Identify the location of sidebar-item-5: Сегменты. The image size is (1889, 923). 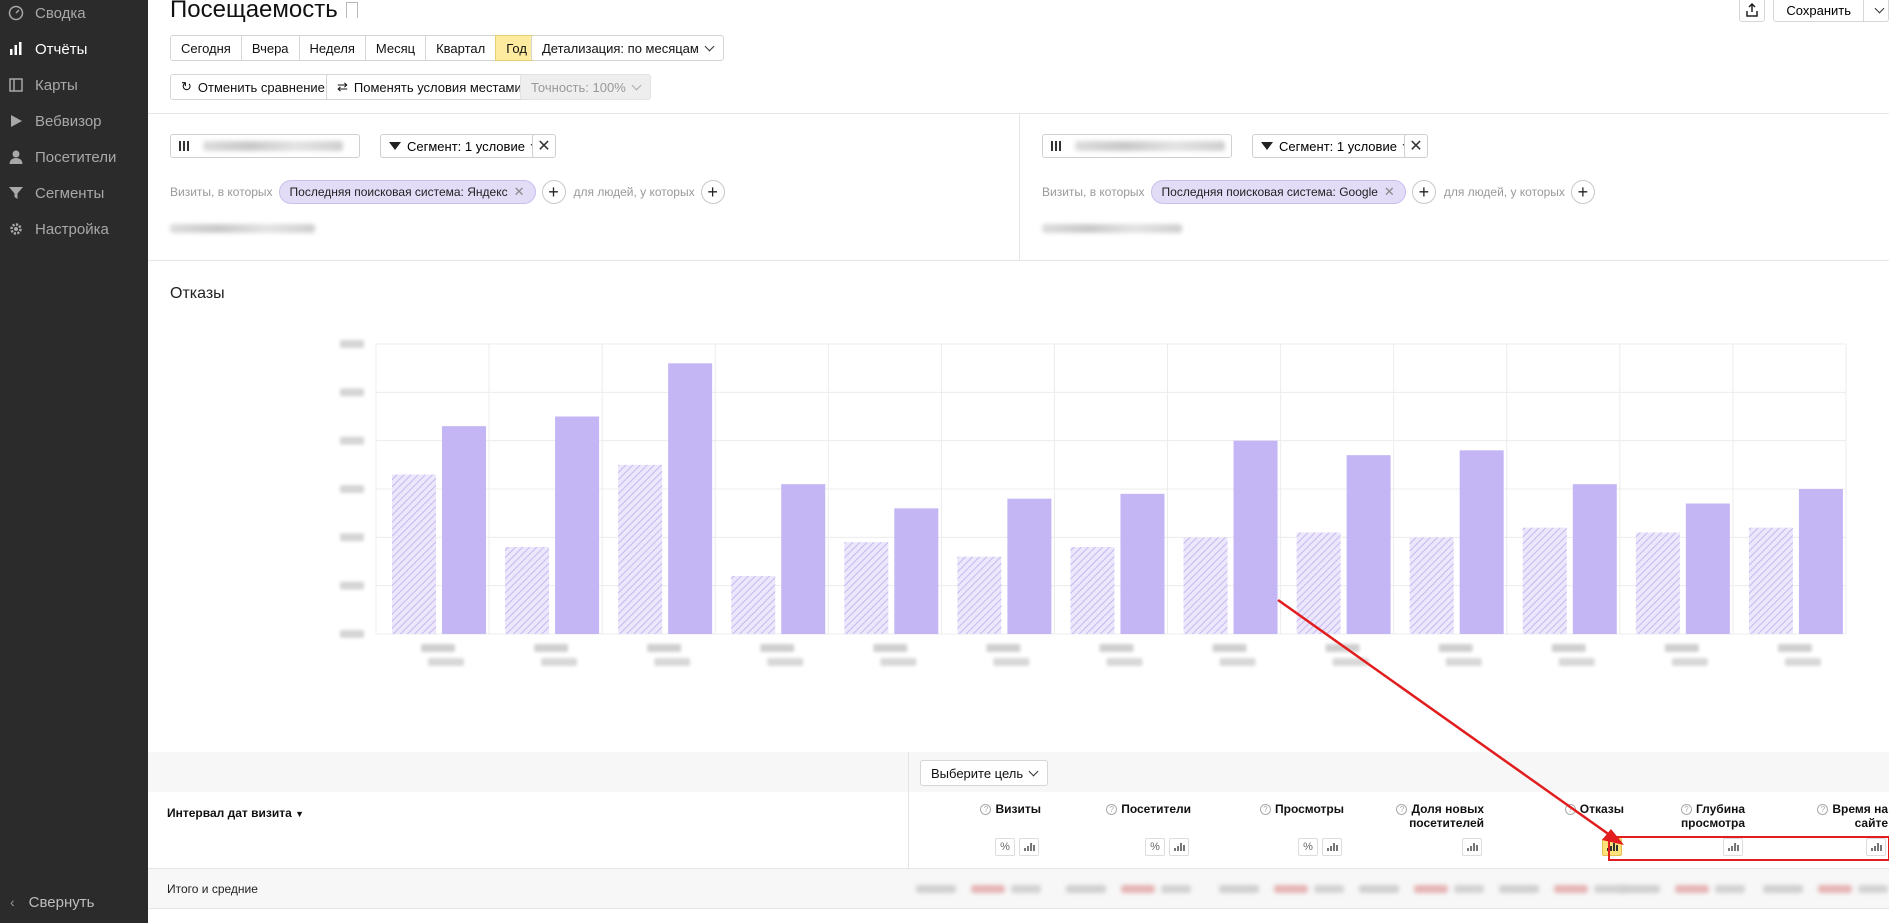
(74, 193).